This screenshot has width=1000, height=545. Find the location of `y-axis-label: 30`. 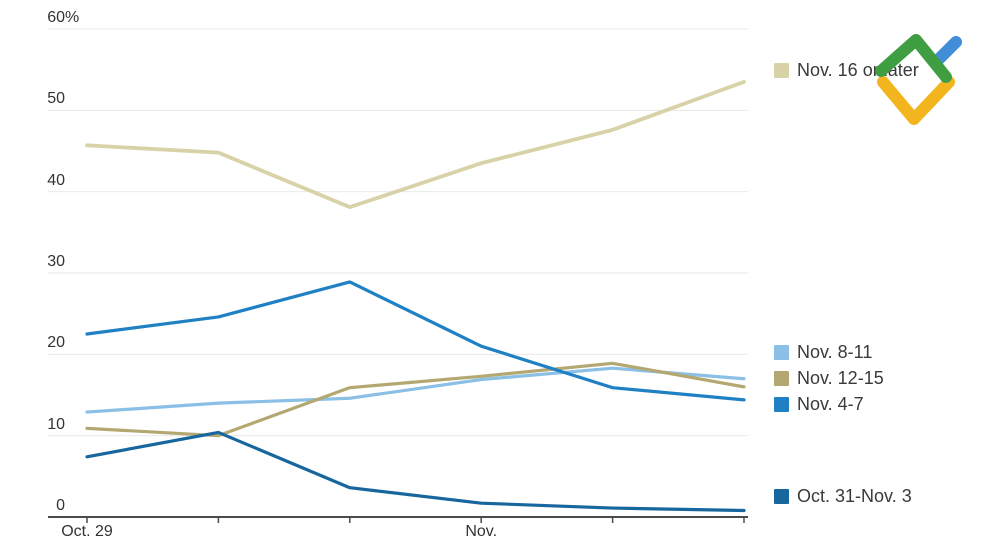

y-axis-label: 30 is located at coordinates (56, 261).